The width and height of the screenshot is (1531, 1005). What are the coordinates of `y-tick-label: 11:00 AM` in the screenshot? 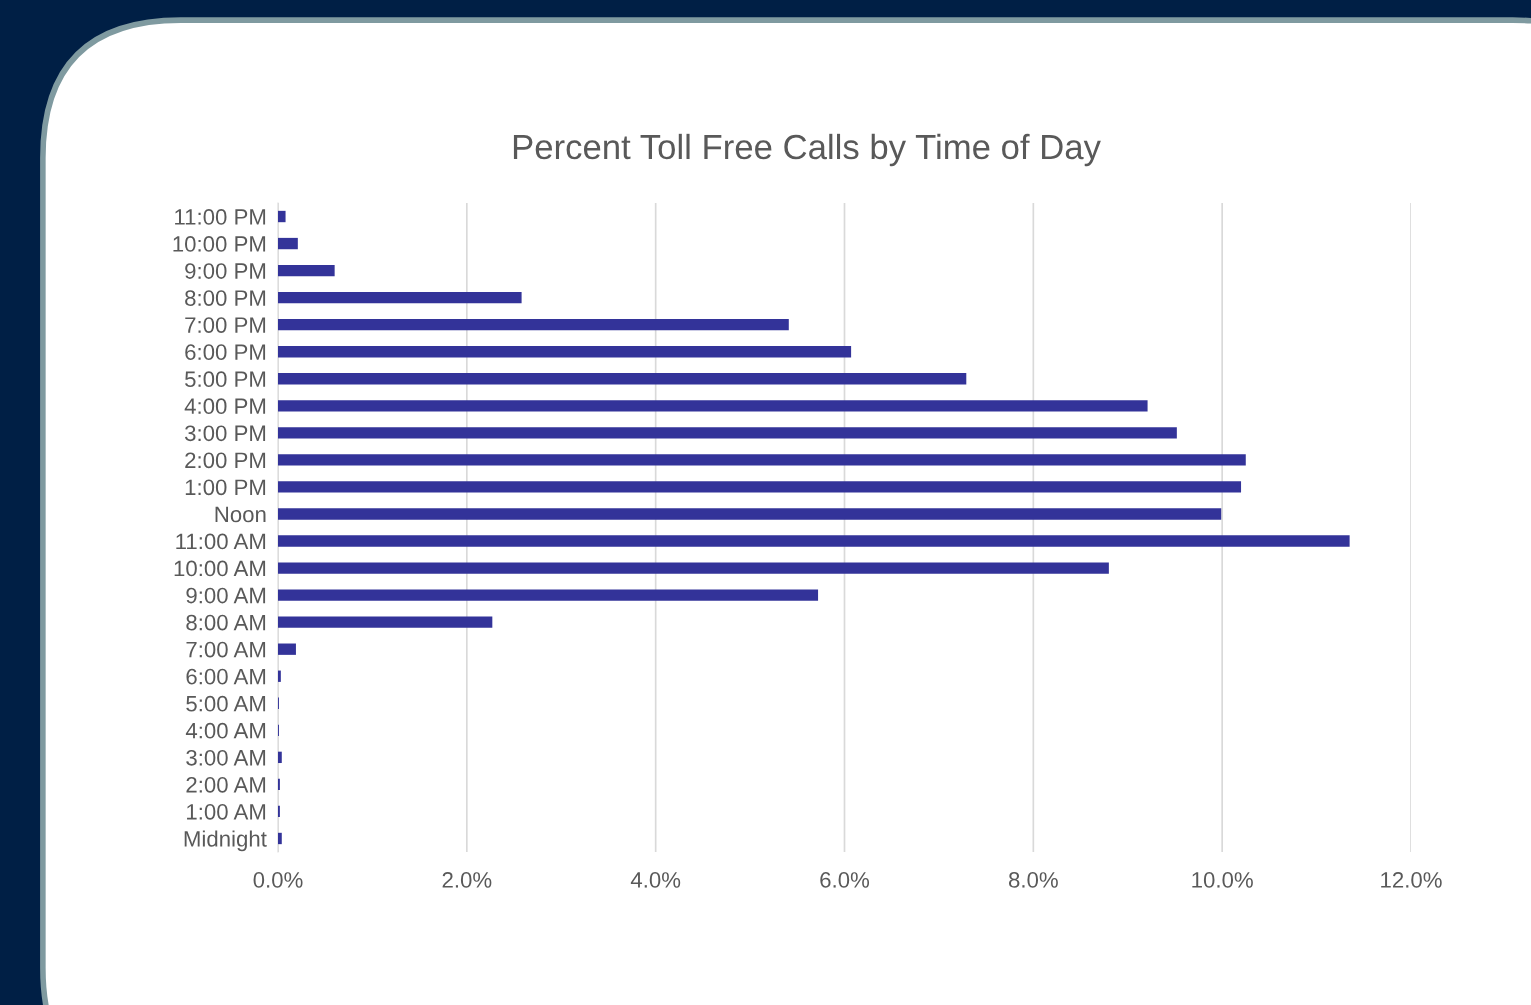 It's located at (221, 541).